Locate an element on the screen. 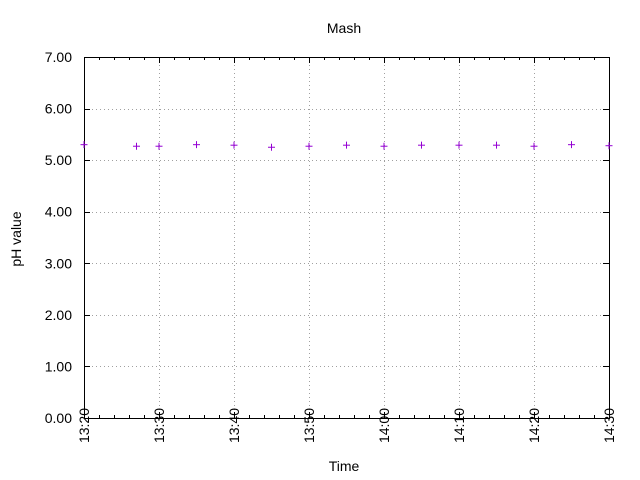  y-tick-label: 4.00 is located at coordinates (58, 212).